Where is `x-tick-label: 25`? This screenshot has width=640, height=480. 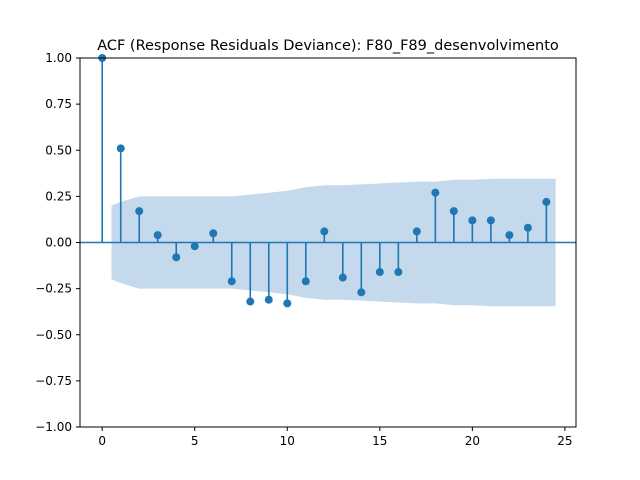
x-tick-label: 25 is located at coordinates (564, 441).